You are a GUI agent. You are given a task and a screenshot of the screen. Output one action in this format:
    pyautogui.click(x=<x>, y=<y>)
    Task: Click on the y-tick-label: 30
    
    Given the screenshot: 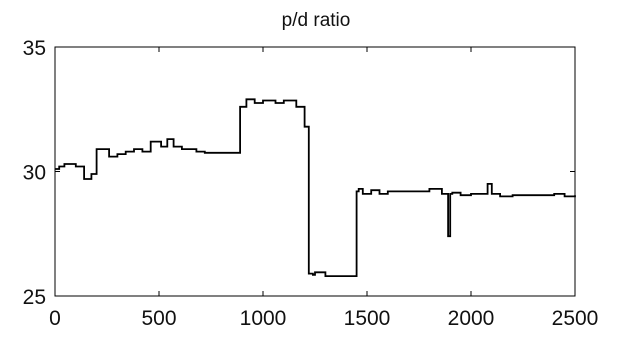 What is the action you would take?
    pyautogui.click(x=34, y=173)
    